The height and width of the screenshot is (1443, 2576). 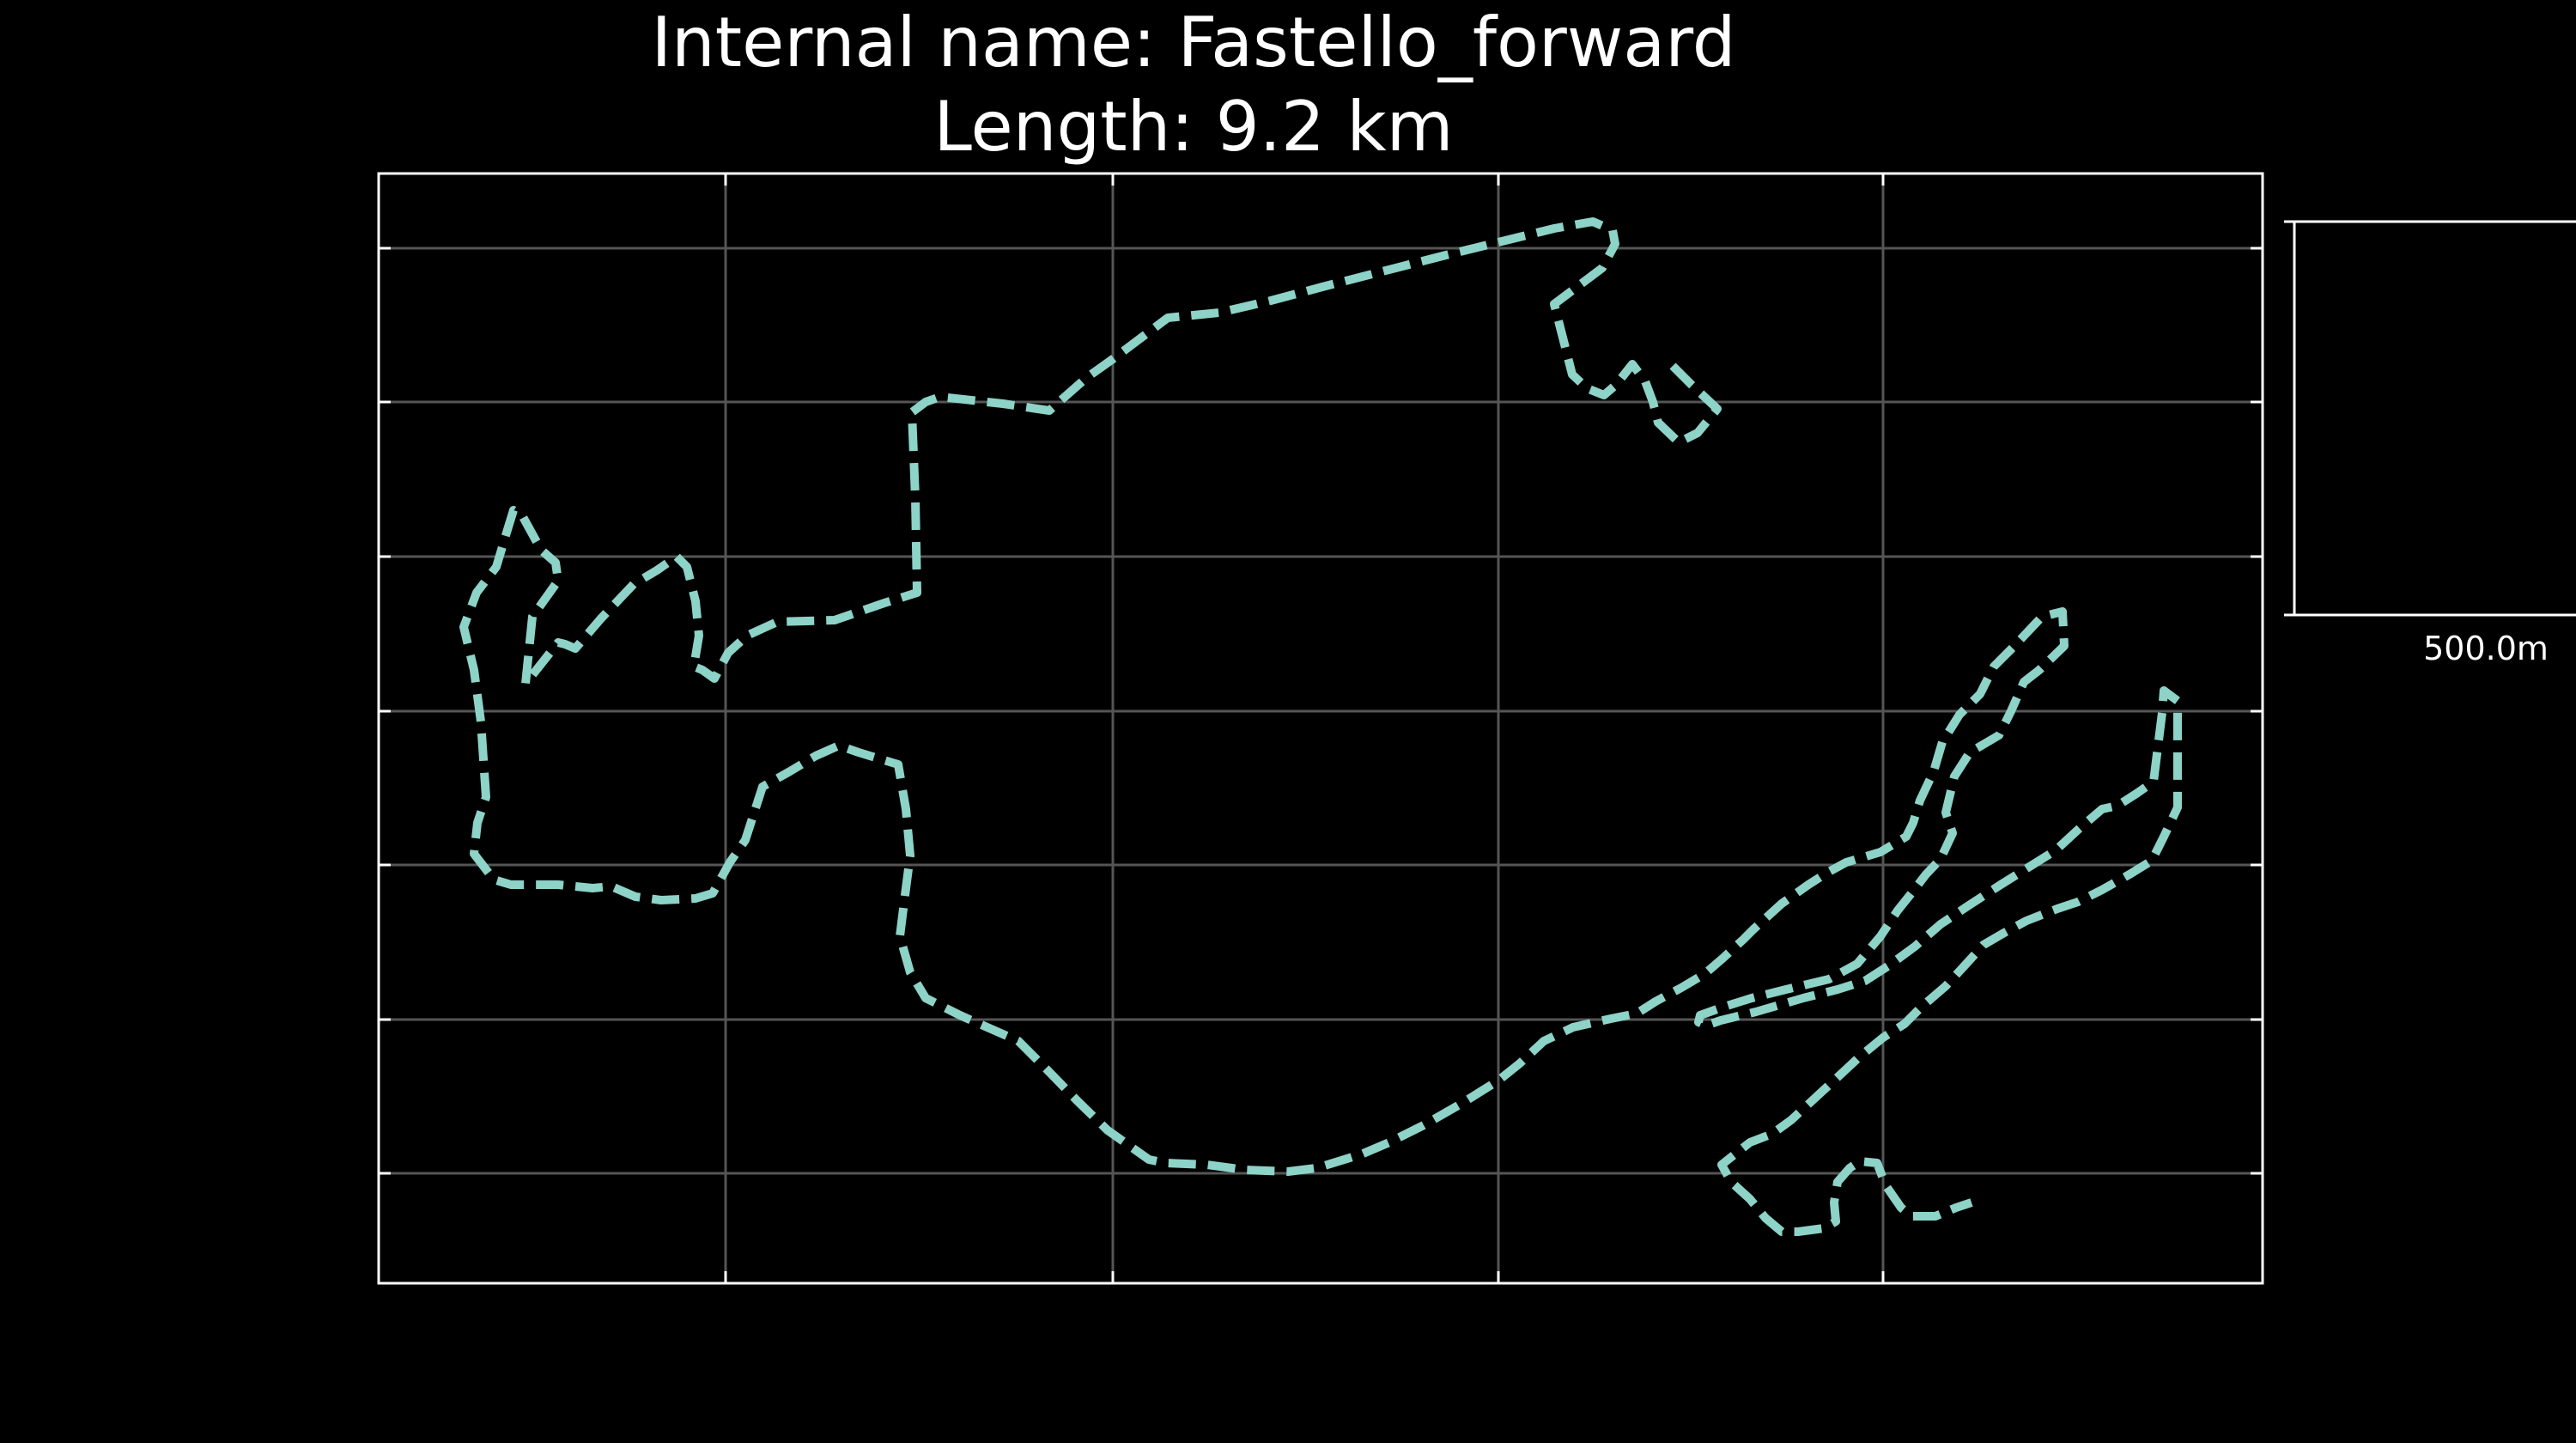 I want to click on scale-bar, so click(x=2430, y=418).